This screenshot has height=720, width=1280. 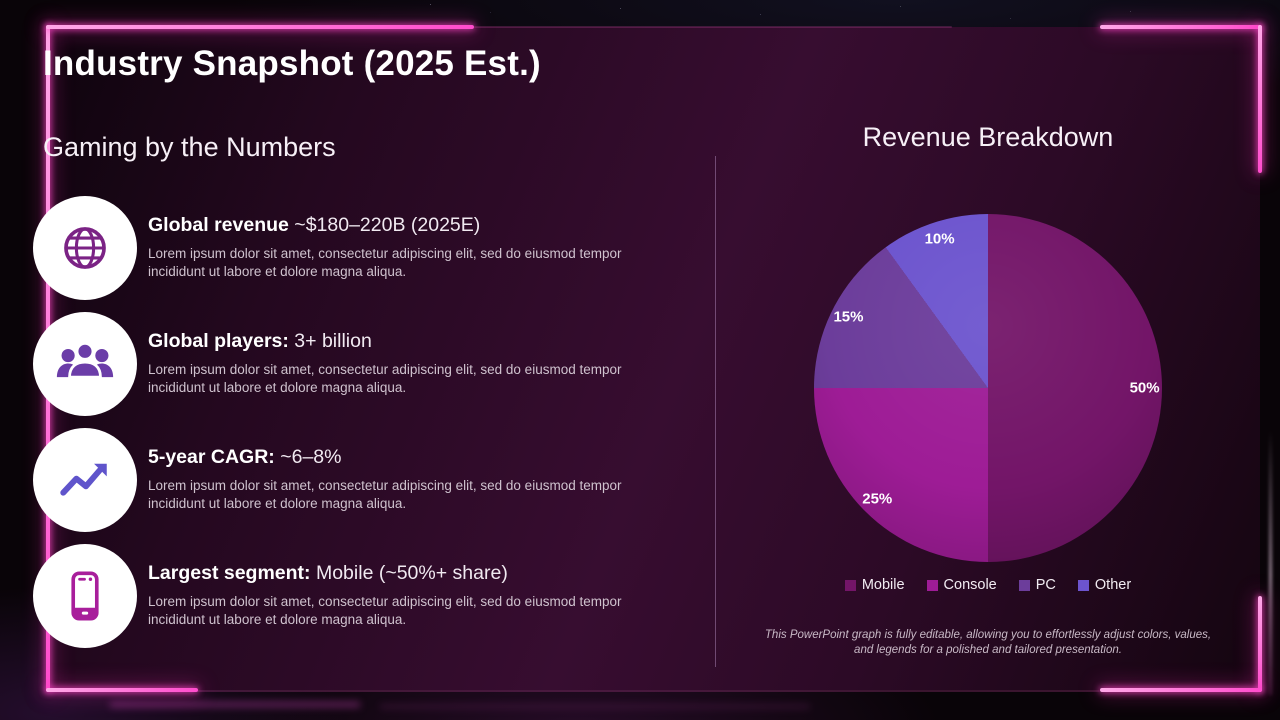 What do you see at coordinates (218, 341) in the screenshot?
I see `item-heading-bold: Global players:` at bounding box center [218, 341].